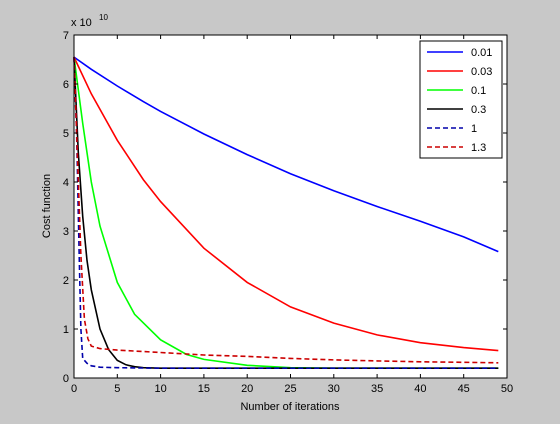 The width and height of the screenshot is (560, 424). Describe the element at coordinates (66, 379) in the screenshot. I see `y-tick-label-0: 0` at that location.